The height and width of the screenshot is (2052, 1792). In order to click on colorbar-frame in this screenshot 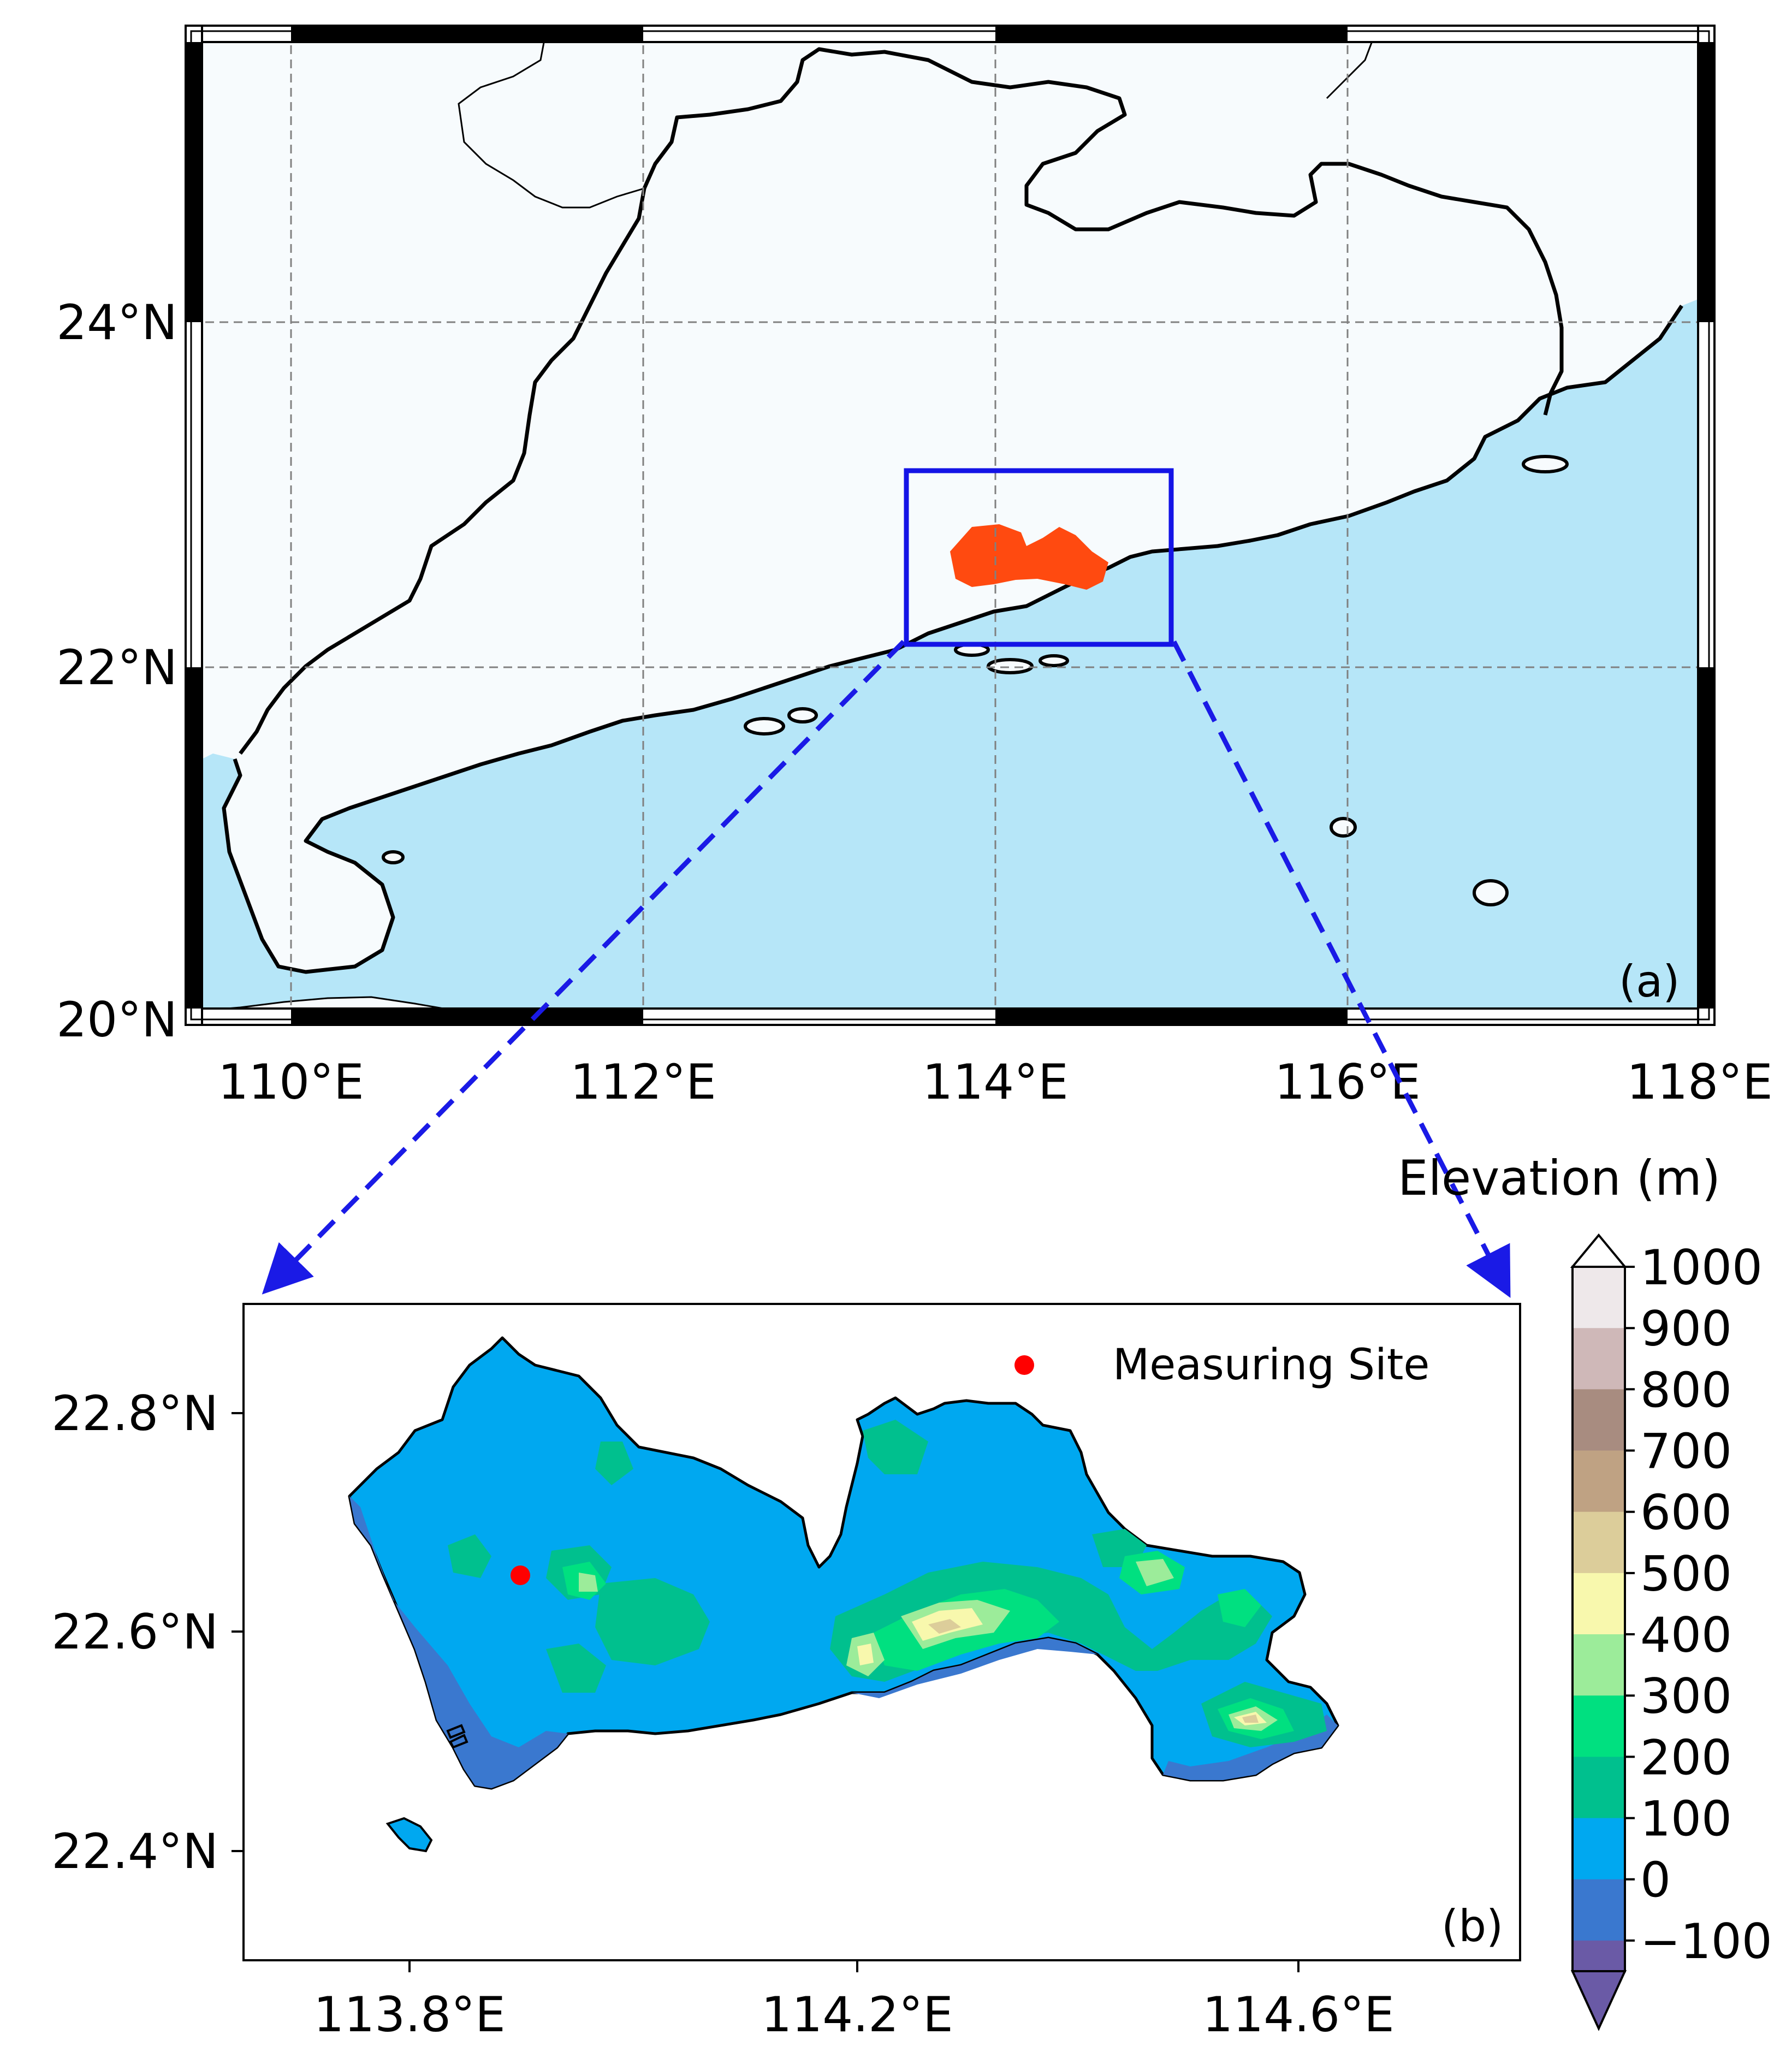, I will do `click(1598, 1619)`.